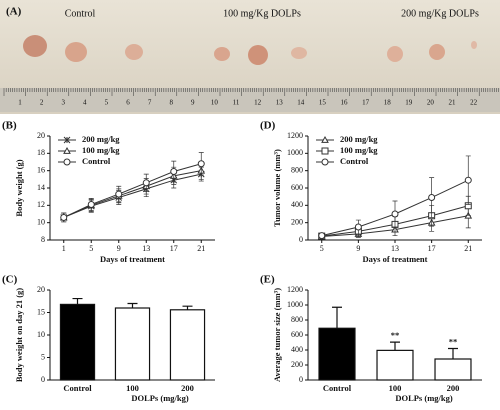  I want to click on group-label: 200 mg/Kg DOLPs, so click(440, 13).